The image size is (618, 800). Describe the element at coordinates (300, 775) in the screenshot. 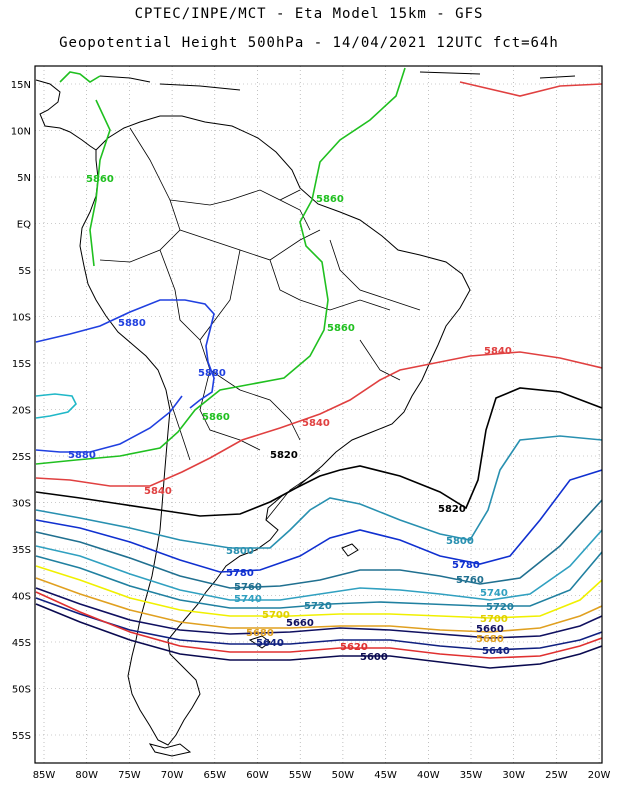

I see `lon-tick-label: 55W` at that location.